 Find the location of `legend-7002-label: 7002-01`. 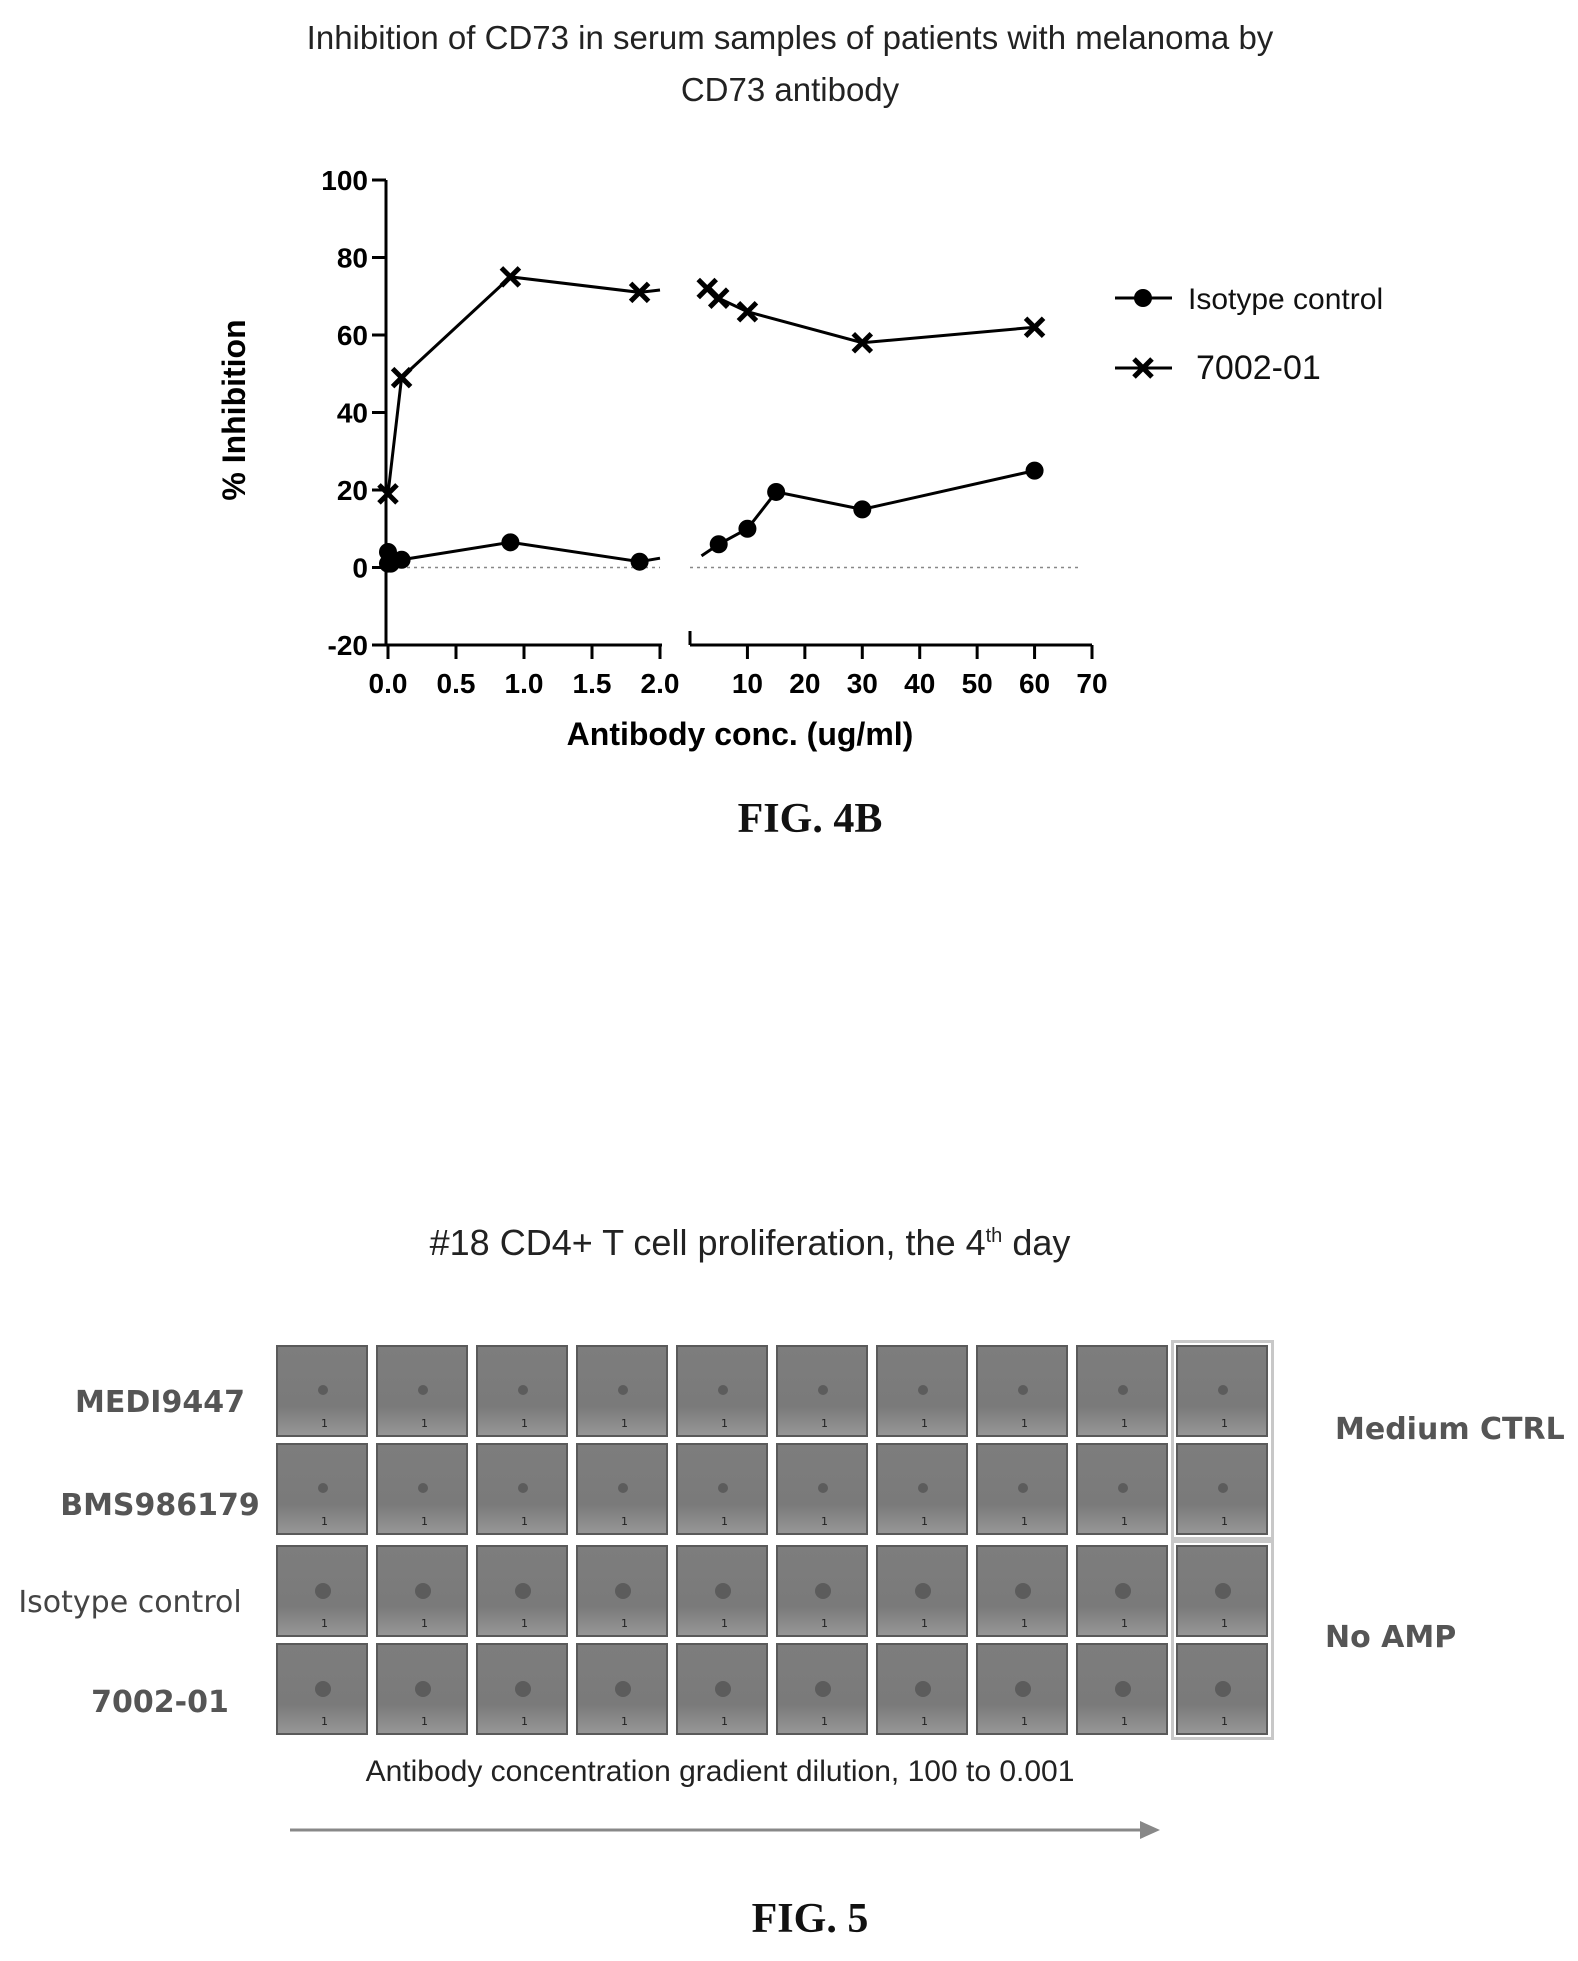

legend-7002-label: 7002-01 is located at coordinates (1258, 368).